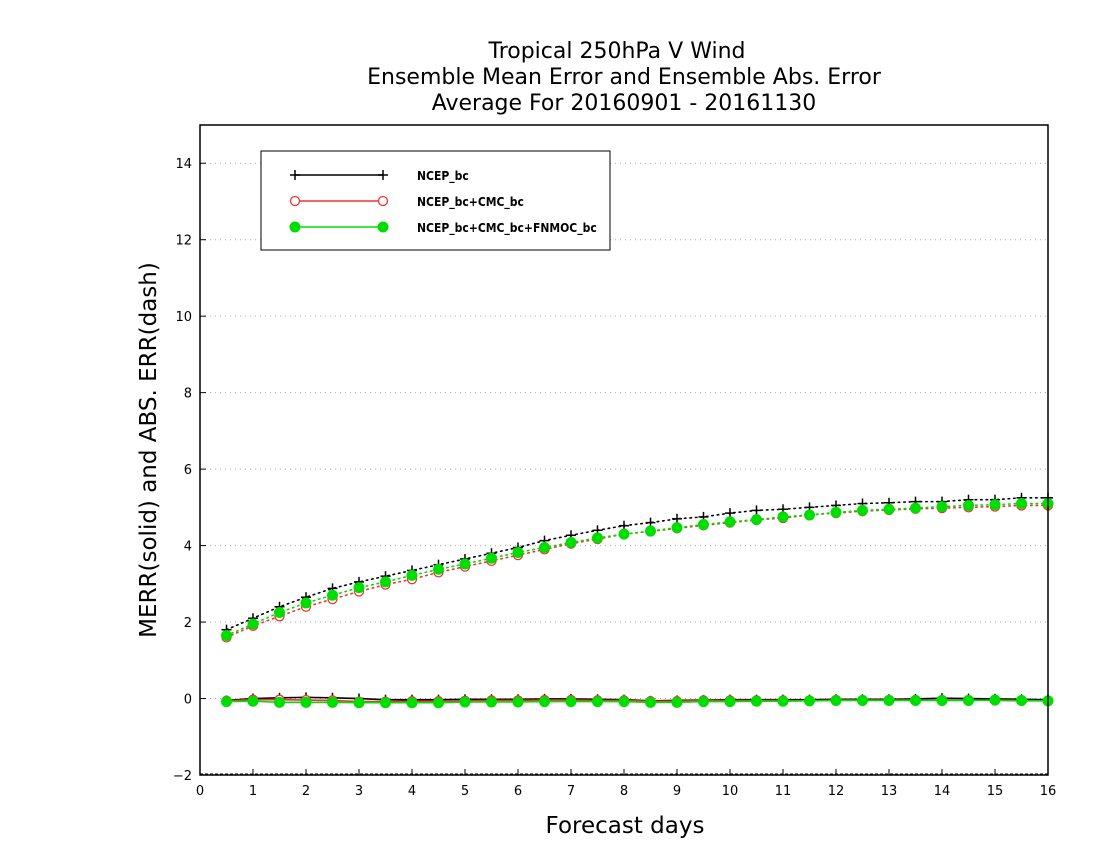  I want to click on y-tick-label: 0, so click(188, 700).